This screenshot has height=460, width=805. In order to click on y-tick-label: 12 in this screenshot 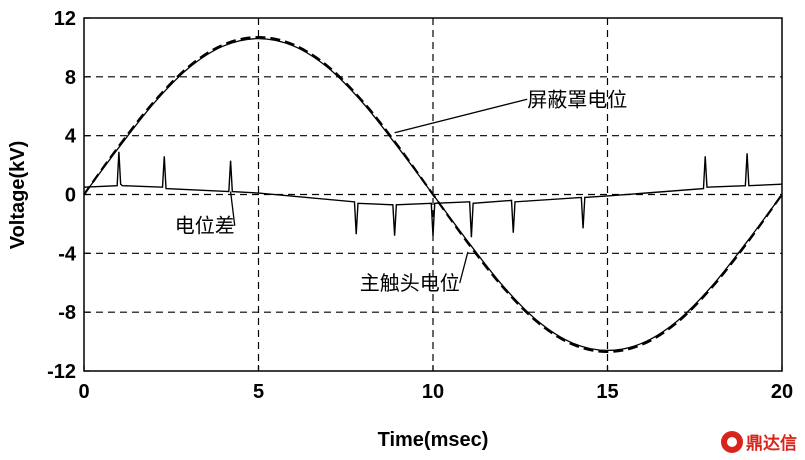, I will do `click(65, 19)`.